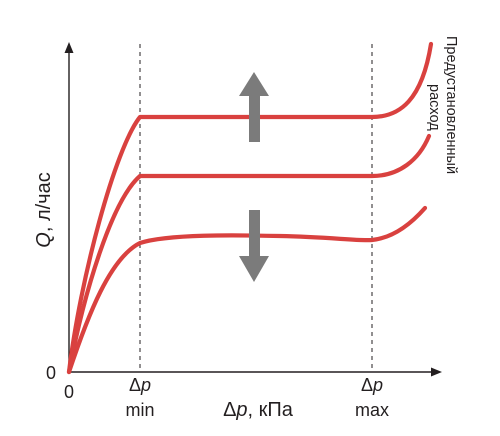 This screenshot has height=436, width=500. I want to click on x-tick-min-p: p, so click(145, 385).